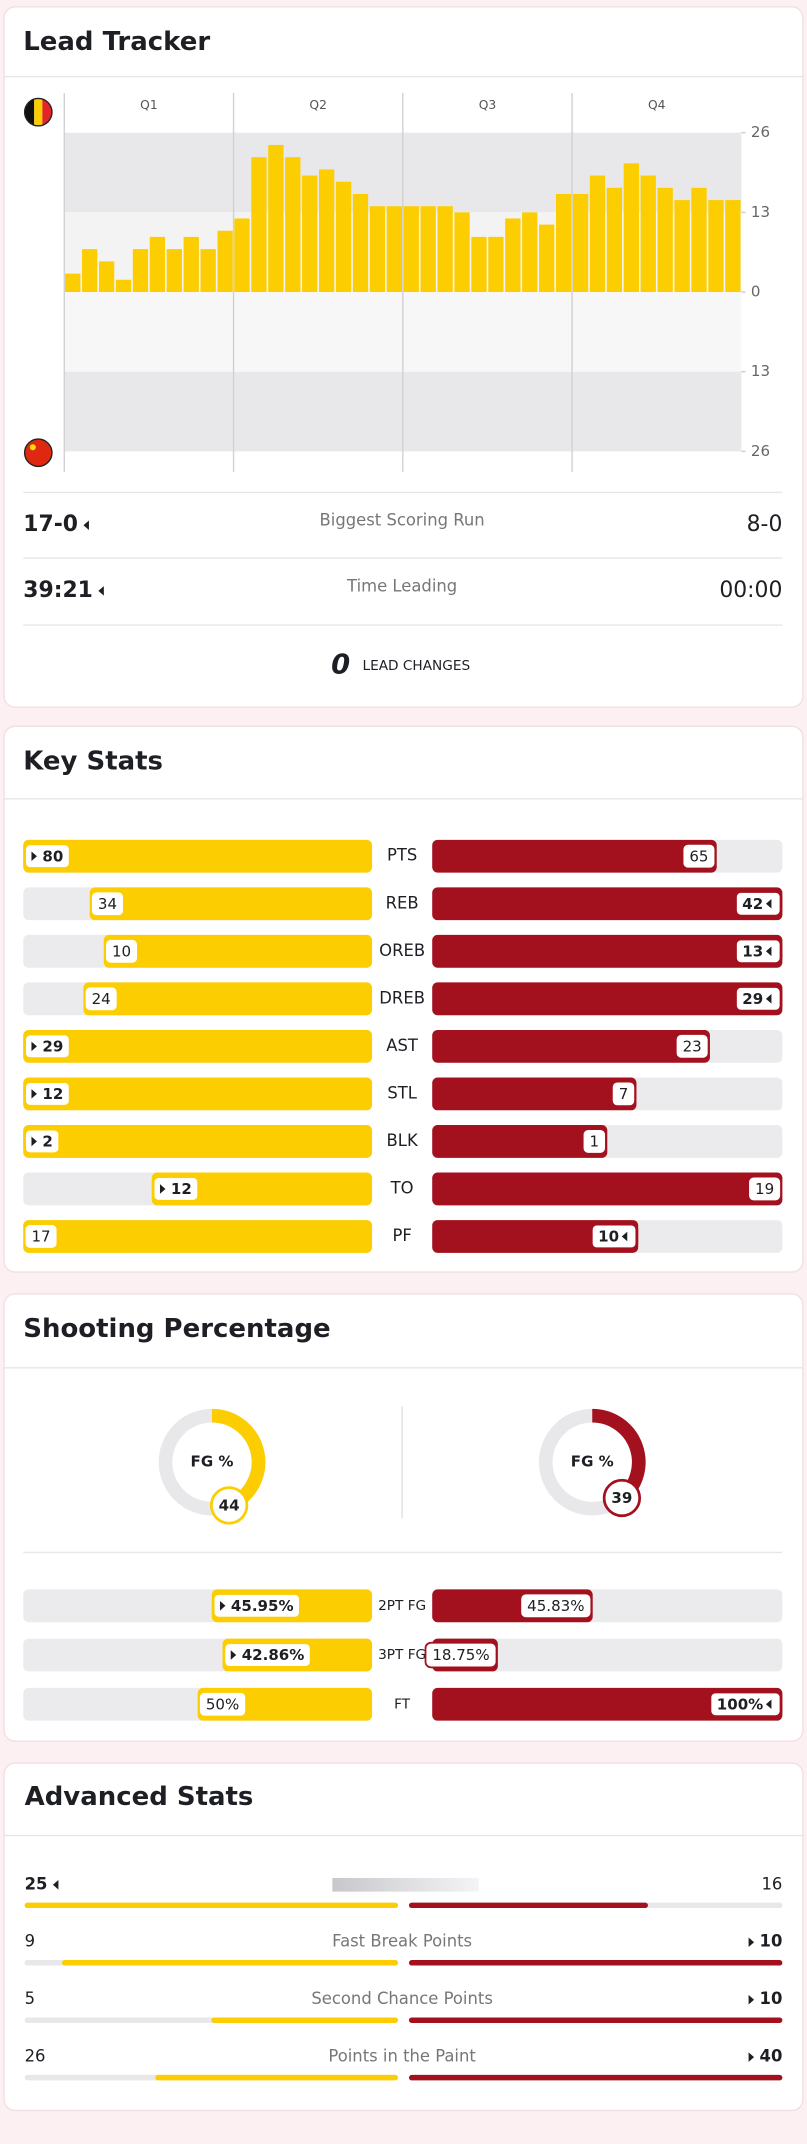  I want to click on away-value-label: 19, so click(764, 1189).